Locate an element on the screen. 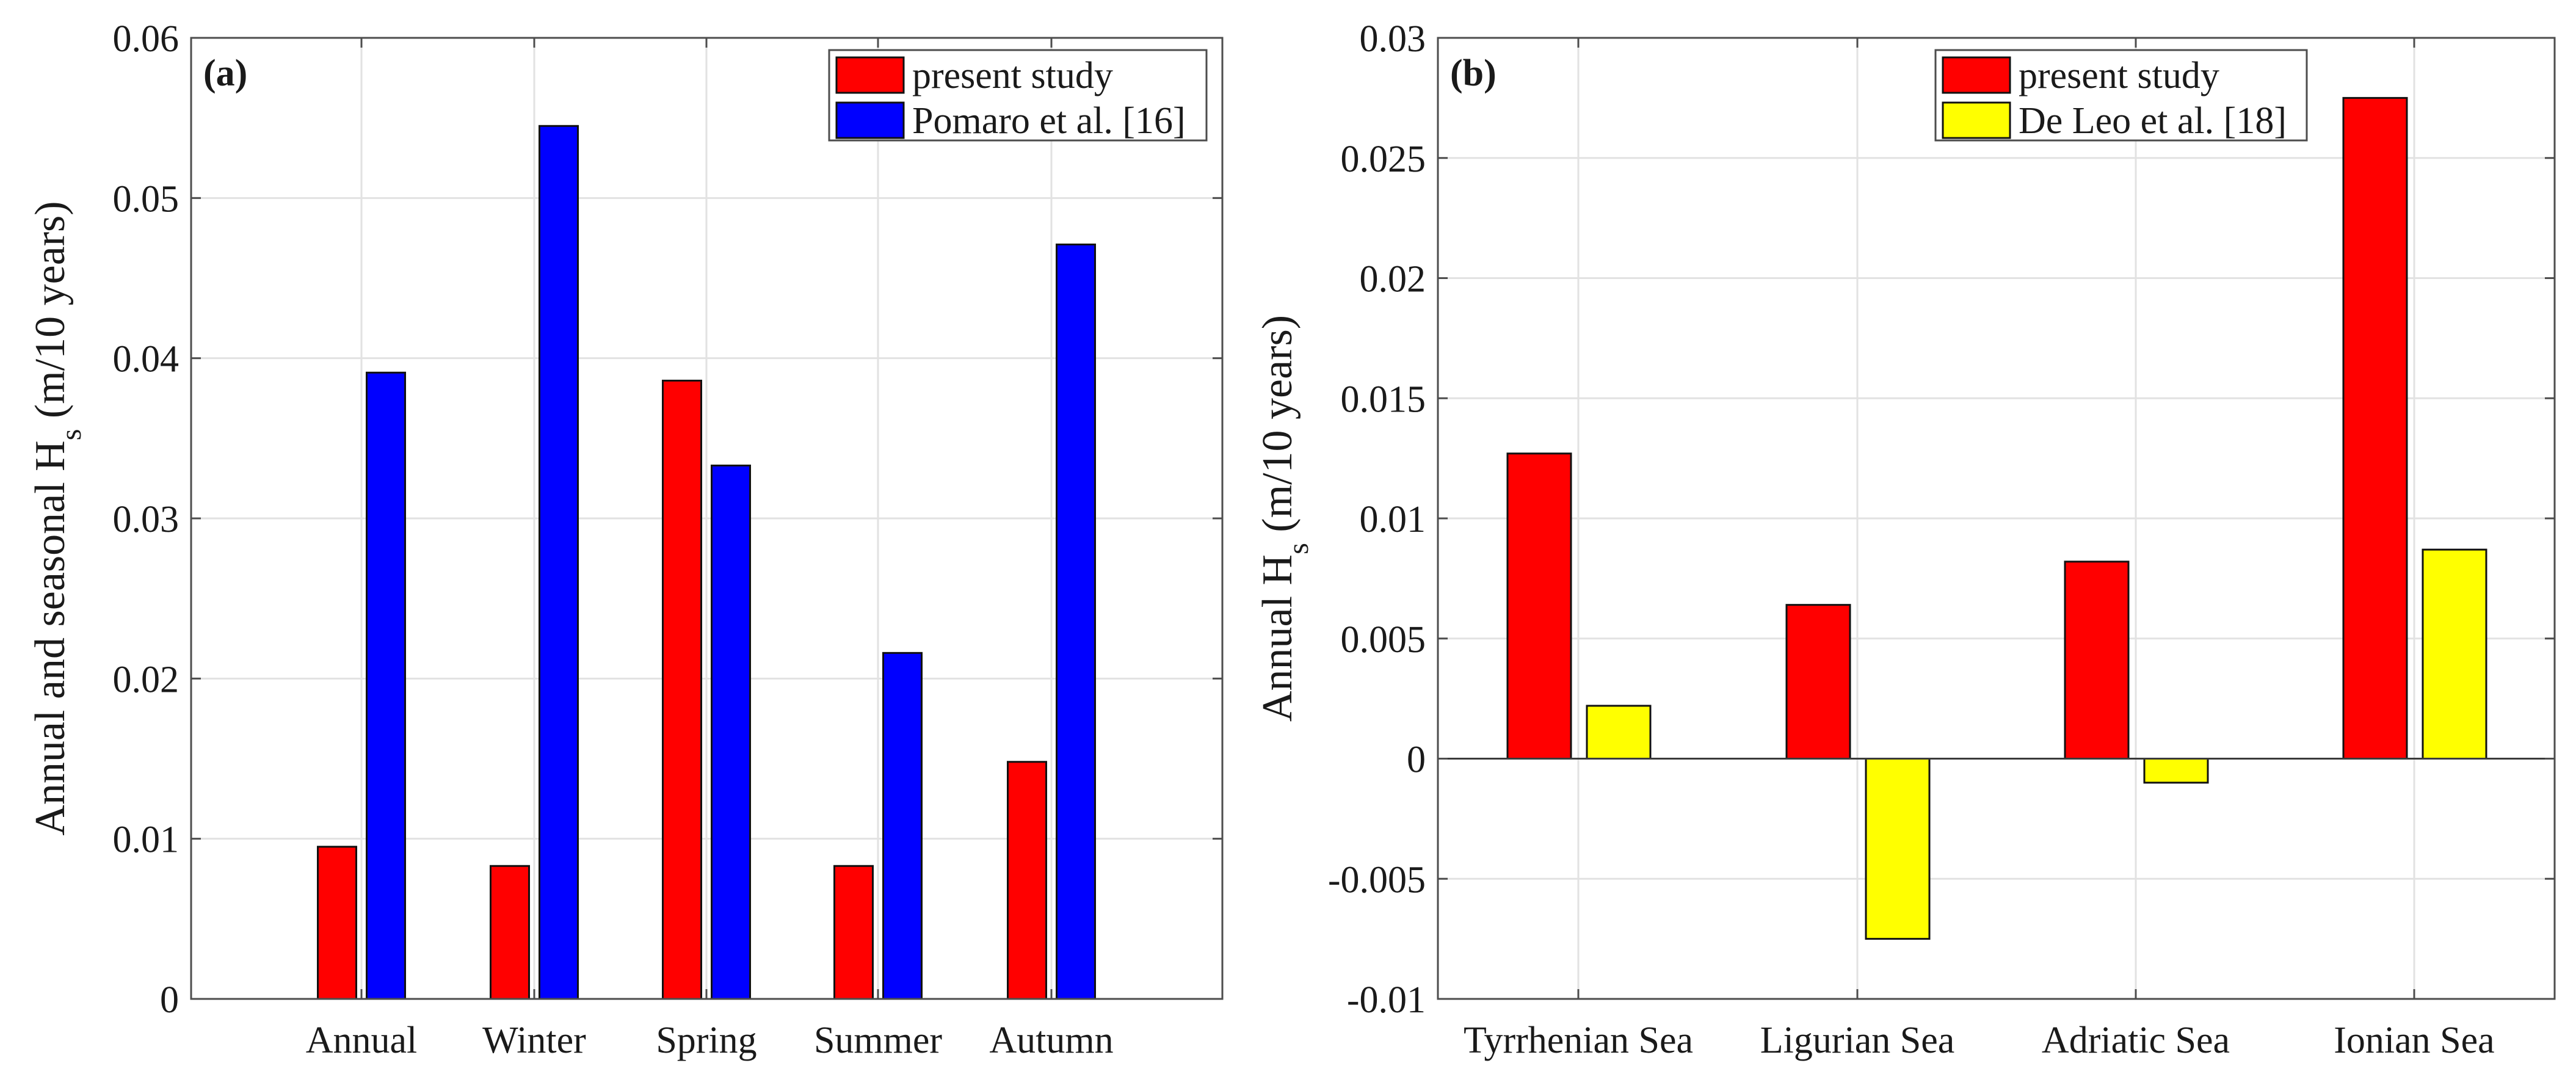 The width and height of the screenshot is (2576, 1085). bar-present-study-ligurian-sea is located at coordinates (1818, 682).